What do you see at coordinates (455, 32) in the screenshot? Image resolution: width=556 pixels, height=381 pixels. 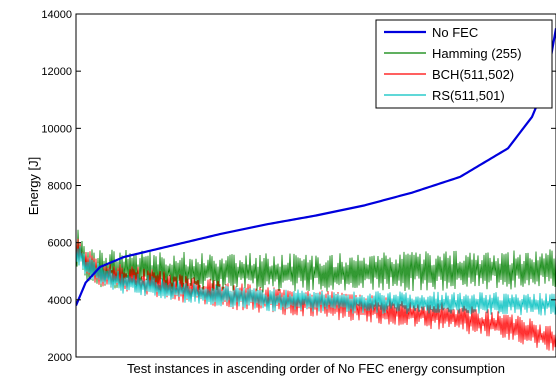 I see `legend-label: No FEC` at bounding box center [455, 32].